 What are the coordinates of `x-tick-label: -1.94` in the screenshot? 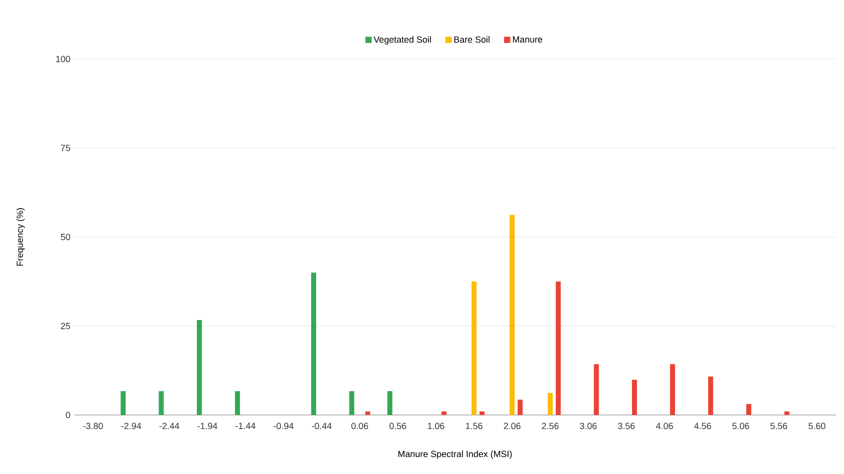 It's located at (208, 426).